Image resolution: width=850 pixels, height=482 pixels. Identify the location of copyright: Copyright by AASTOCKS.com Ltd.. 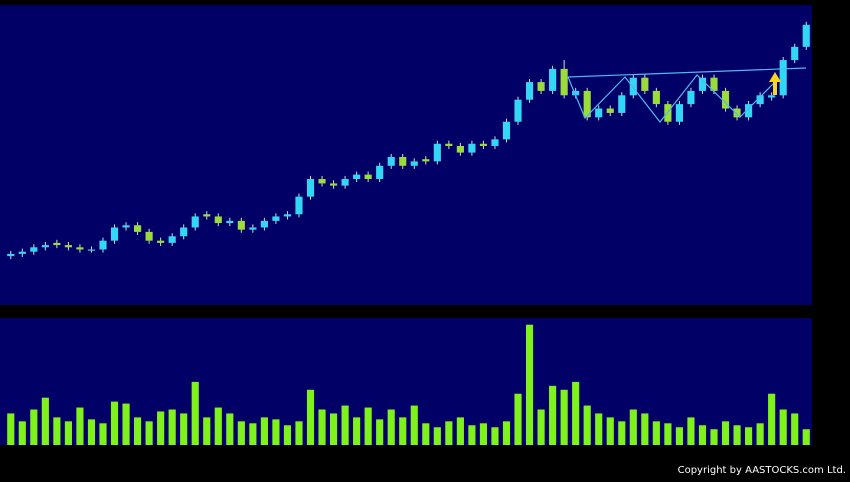
(762, 470).